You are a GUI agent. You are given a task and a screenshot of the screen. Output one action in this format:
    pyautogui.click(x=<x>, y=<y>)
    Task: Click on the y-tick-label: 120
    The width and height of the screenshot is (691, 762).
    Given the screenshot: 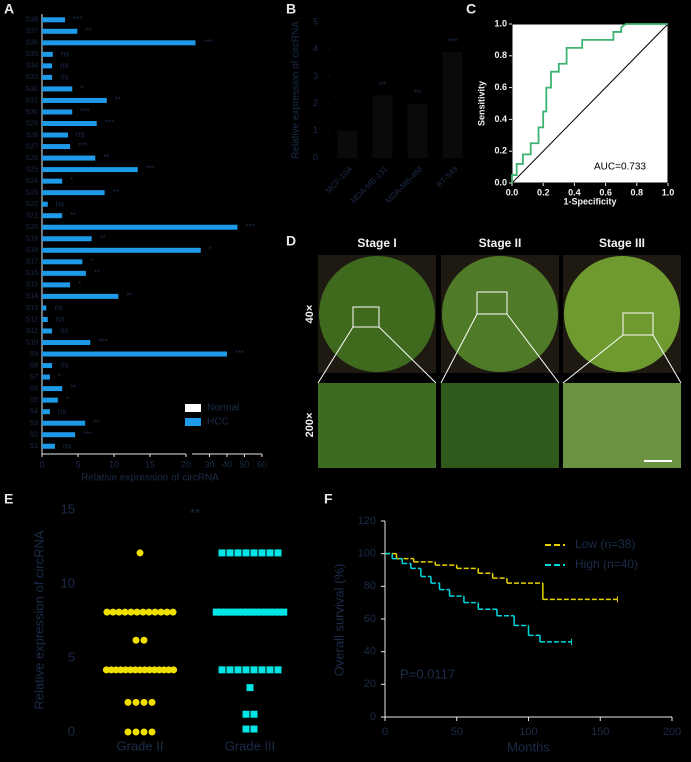 What is the action you would take?
    pyautogui.click(x=367, y=521)
    